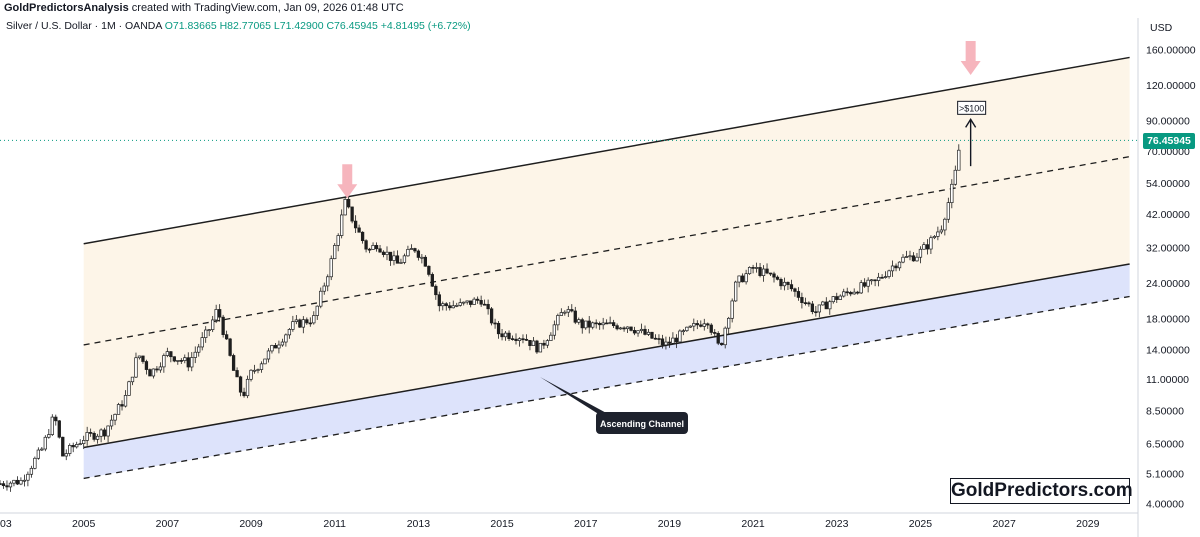 This screenshot has width=1200, height=537. I want to click on y-tick-label: 160.00000, so click(1171, 50).